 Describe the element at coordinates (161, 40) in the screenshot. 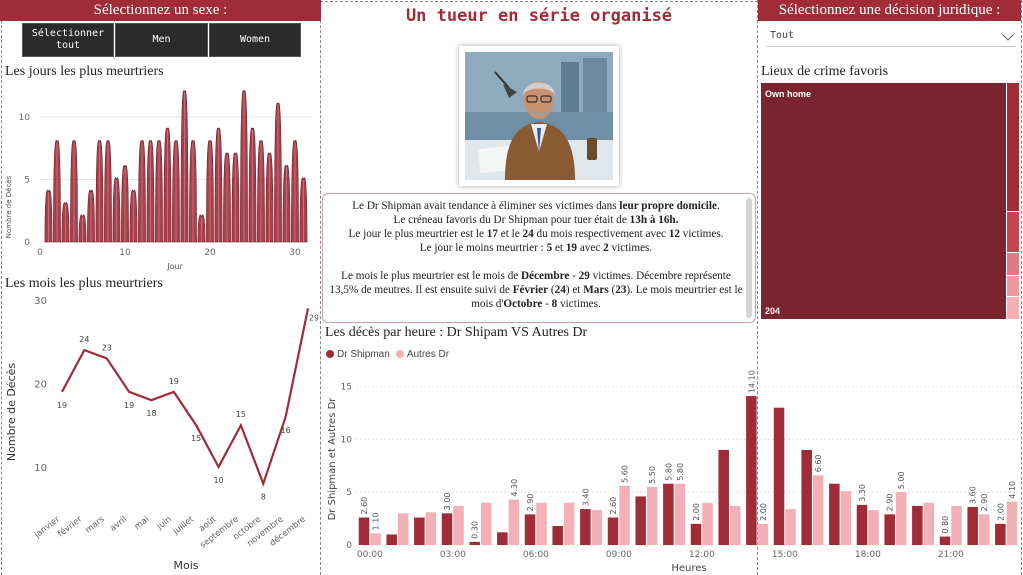

I see `sex-option-men: Men` at that location.